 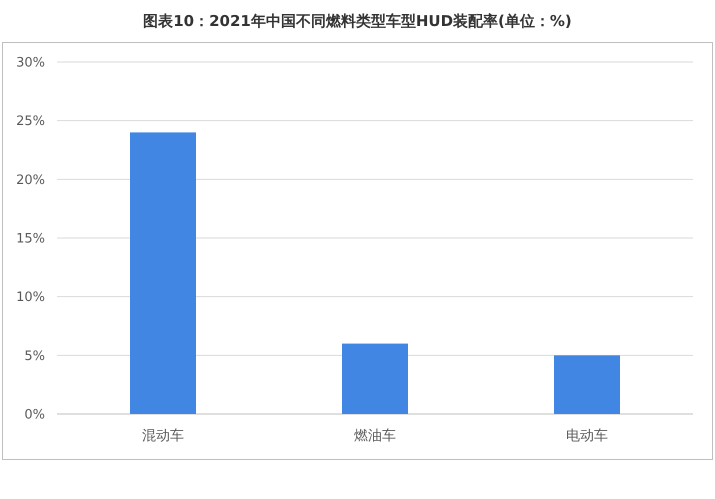 I want to click on x-tick-label: 电动车, so click(x=587, y=436).